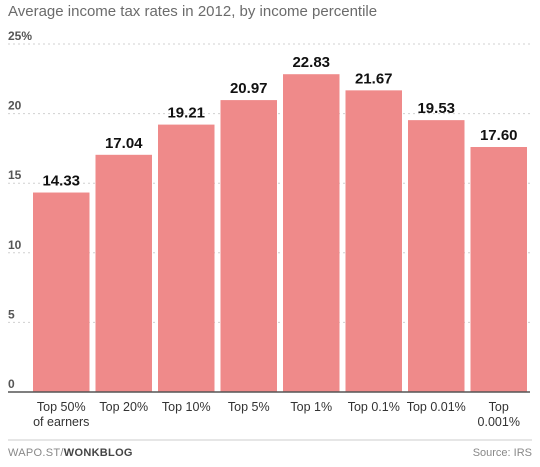 The image size is (540, 467). What do you see at coordinates (11, 384) in the screenshot?
I see `y-tick-label: 0` at bounding box center [11, 384].